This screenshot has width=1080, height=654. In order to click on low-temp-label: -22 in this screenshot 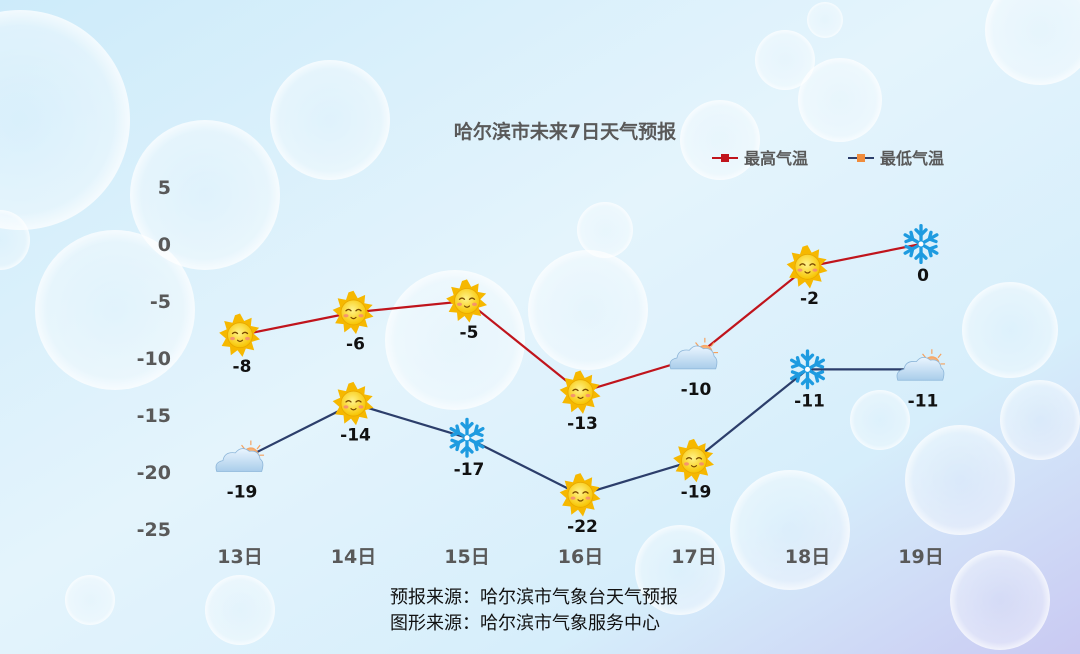, I will do `click(582, 527)`.